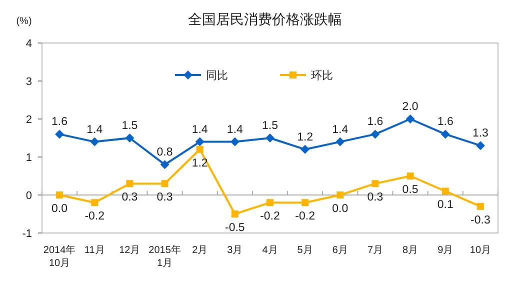  Describe the element at coordinates (270, 250) in the screenshot. I see `x-tick-label: 4月` at that location.